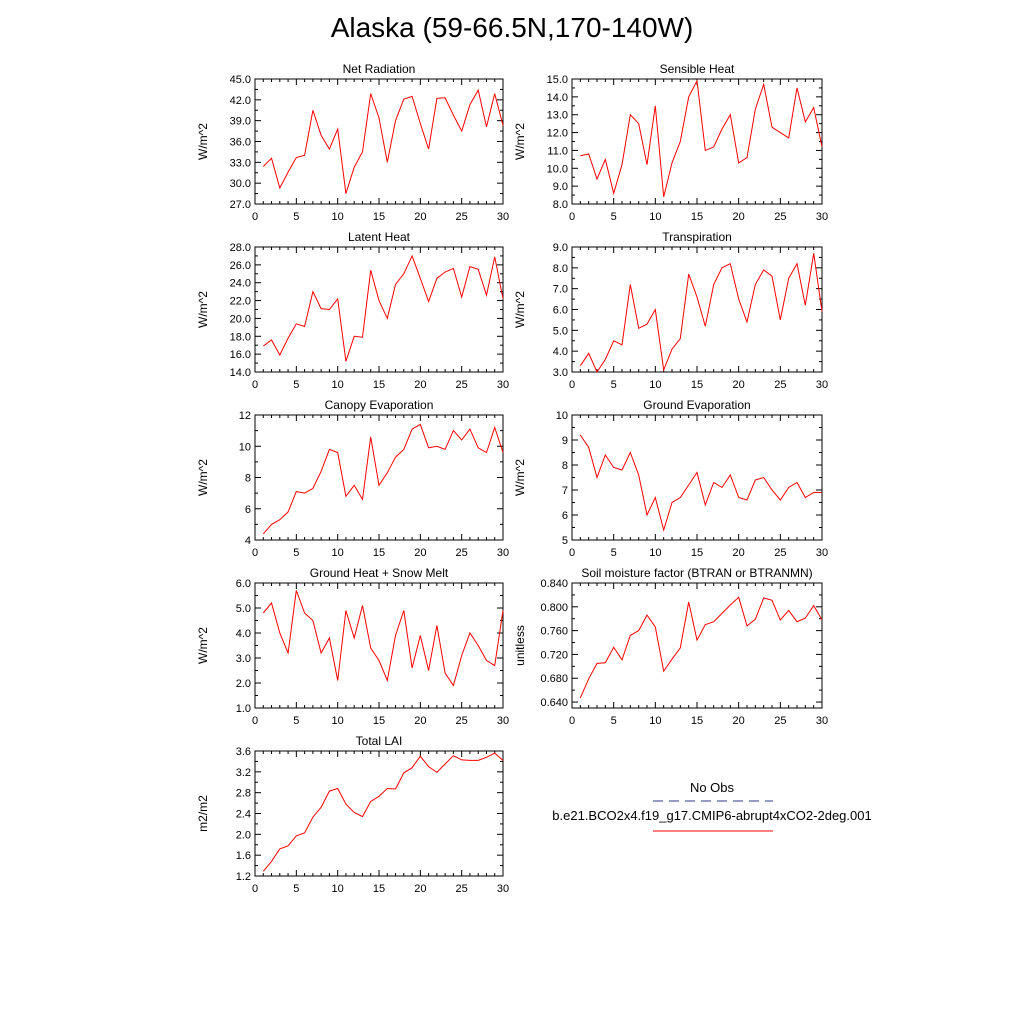  Describe the element at coordinates (701, 313) in the screenshot. I see `transpiration-series-line` at that location.